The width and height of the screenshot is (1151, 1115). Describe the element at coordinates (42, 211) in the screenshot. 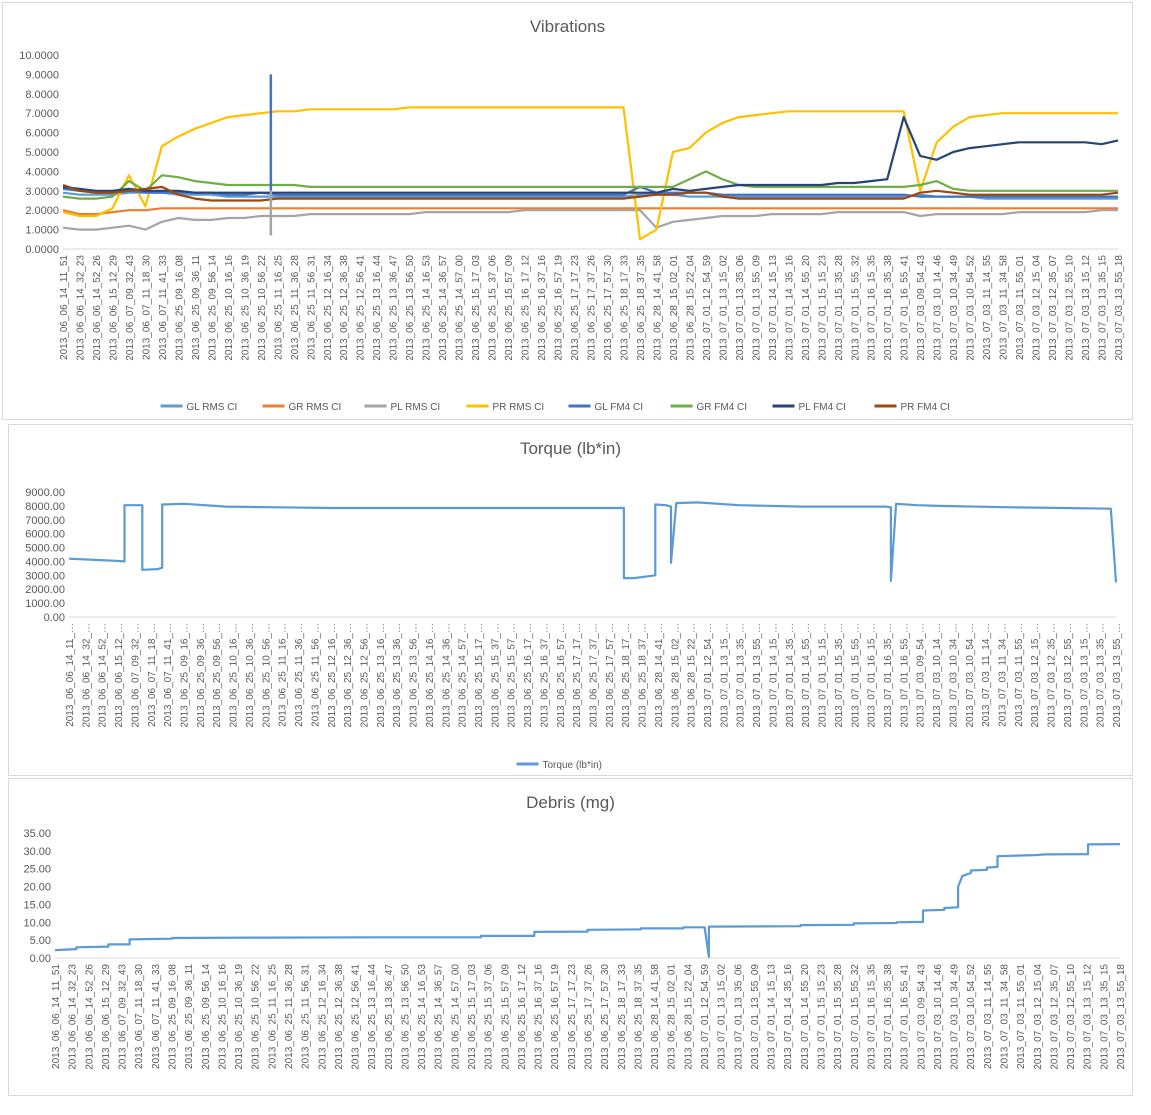

I see `vibrations-y-tick-label: 2.0000` at that location.